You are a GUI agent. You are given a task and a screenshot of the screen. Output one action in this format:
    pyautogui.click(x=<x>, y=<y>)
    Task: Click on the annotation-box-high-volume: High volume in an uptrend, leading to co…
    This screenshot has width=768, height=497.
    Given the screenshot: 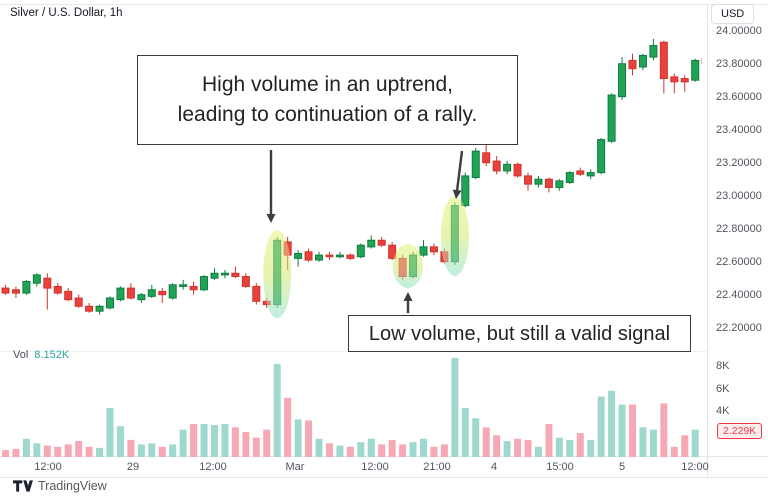 What is the action you would take?
    pyautogui.click(x=327, y=100)
    